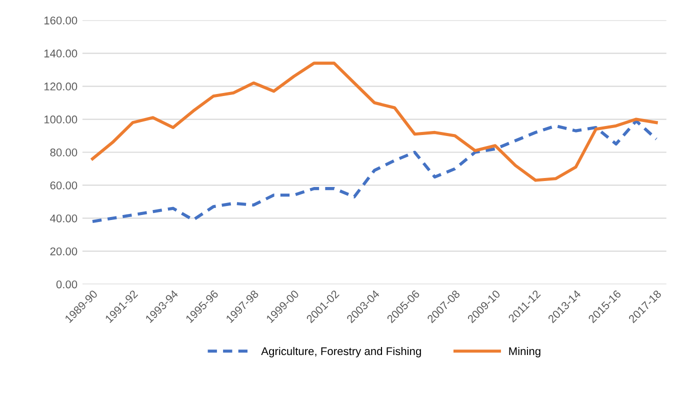 Image resolution: width=687 pixels, height=406 pixels. Describe the element at coordinates (64, 218) in the screenshot. I see `y-tick-label: 40.00` at that location.